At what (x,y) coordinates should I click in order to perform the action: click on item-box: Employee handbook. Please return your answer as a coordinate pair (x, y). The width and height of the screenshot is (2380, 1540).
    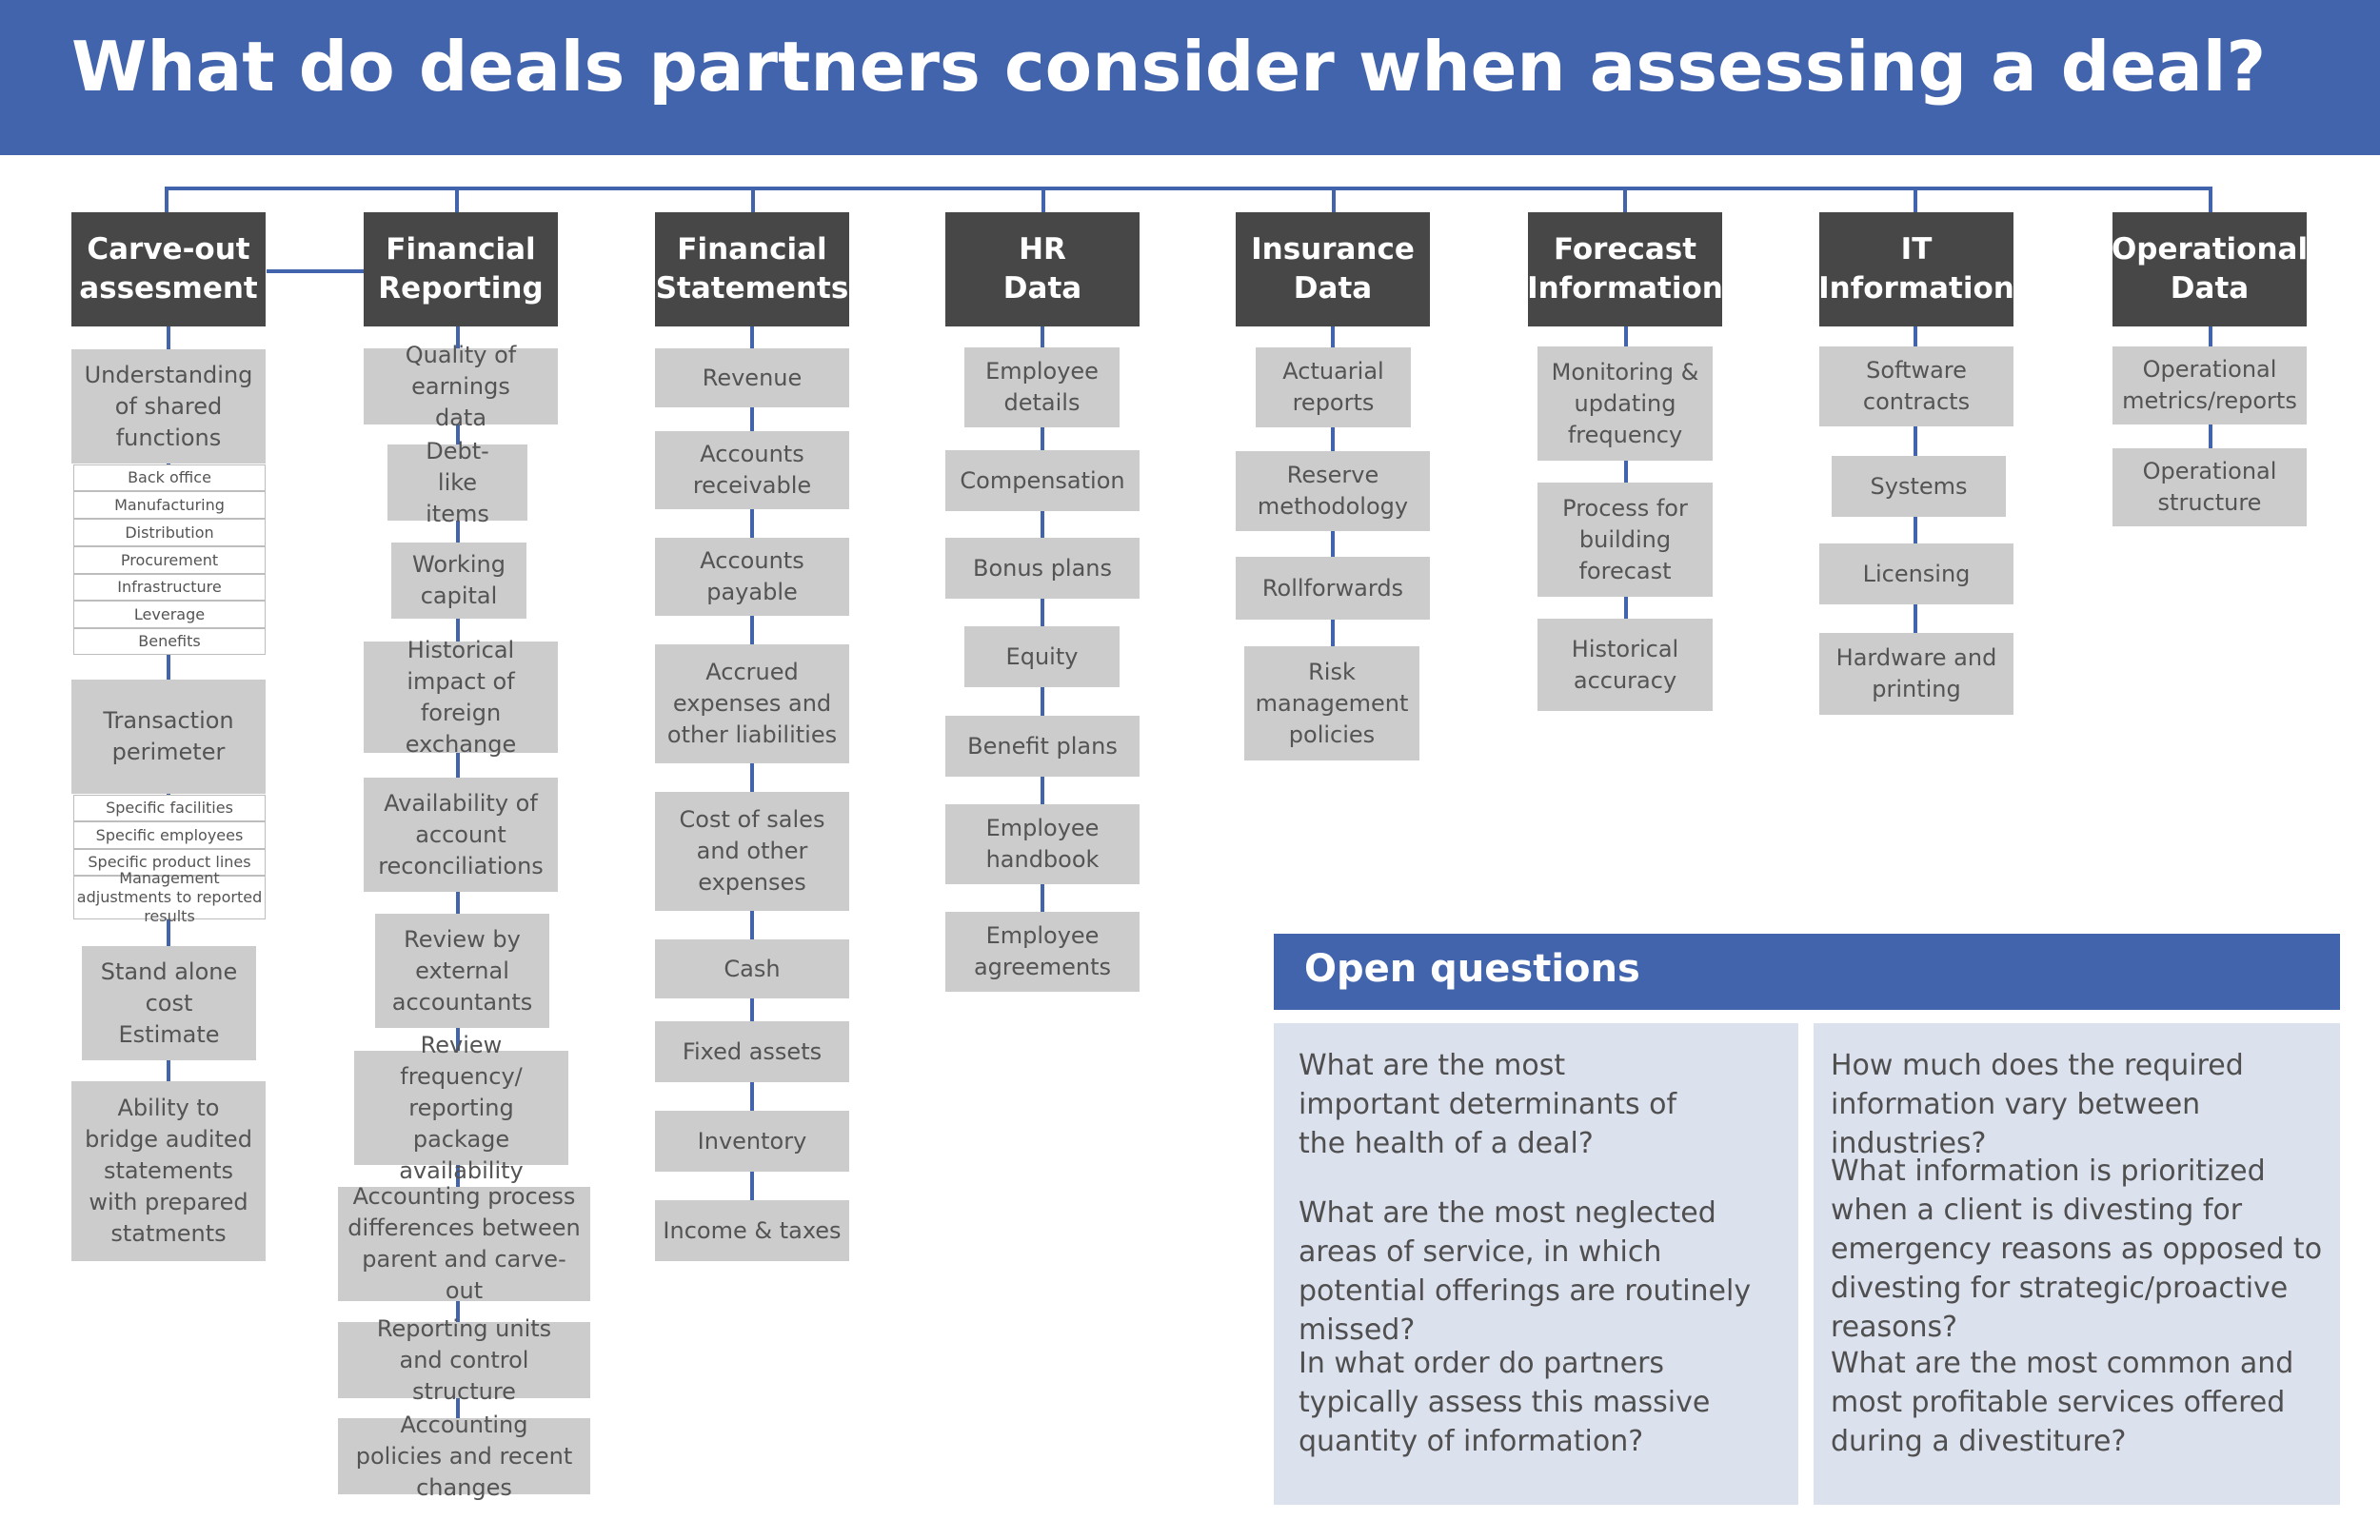
    Looking at the image, I should click on (1042, 844).